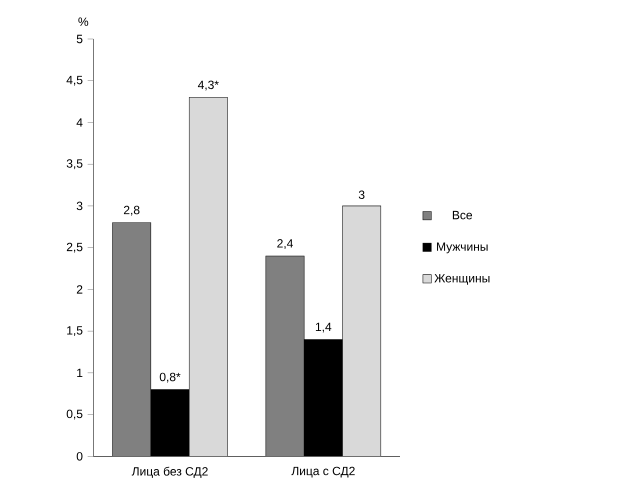 The height and width of the screenshot is (499, 629). Describe the element at coordinates (170, 377) in the screenshot. I see `data-label: 0,8*` at that location.